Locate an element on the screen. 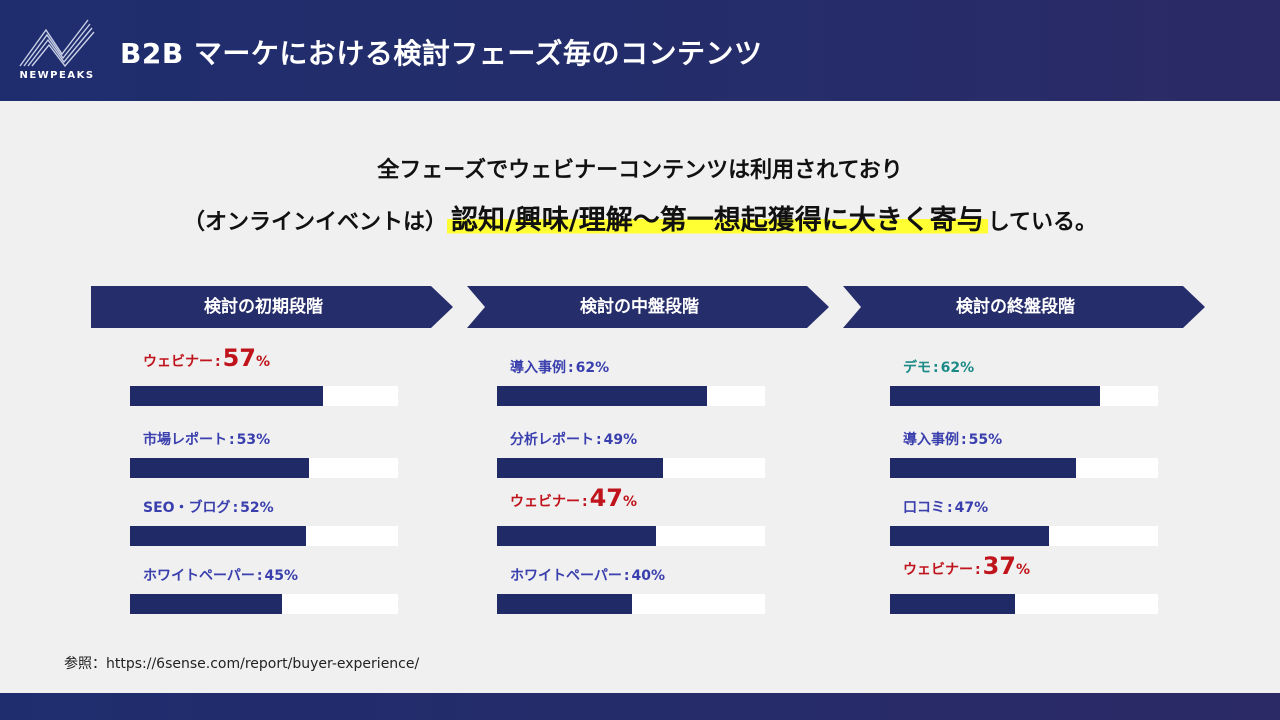  headline-line1: 全フェーズでウェビナーコンテンツは利用されており is located at coordinates (640, 170).